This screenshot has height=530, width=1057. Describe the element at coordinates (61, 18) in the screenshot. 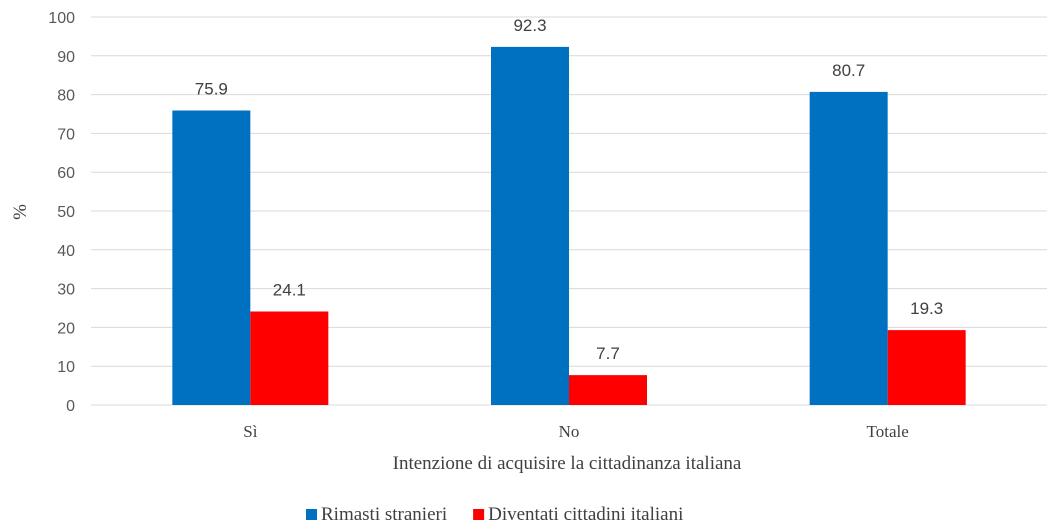

I see `y-tick-label: 100` at that location.